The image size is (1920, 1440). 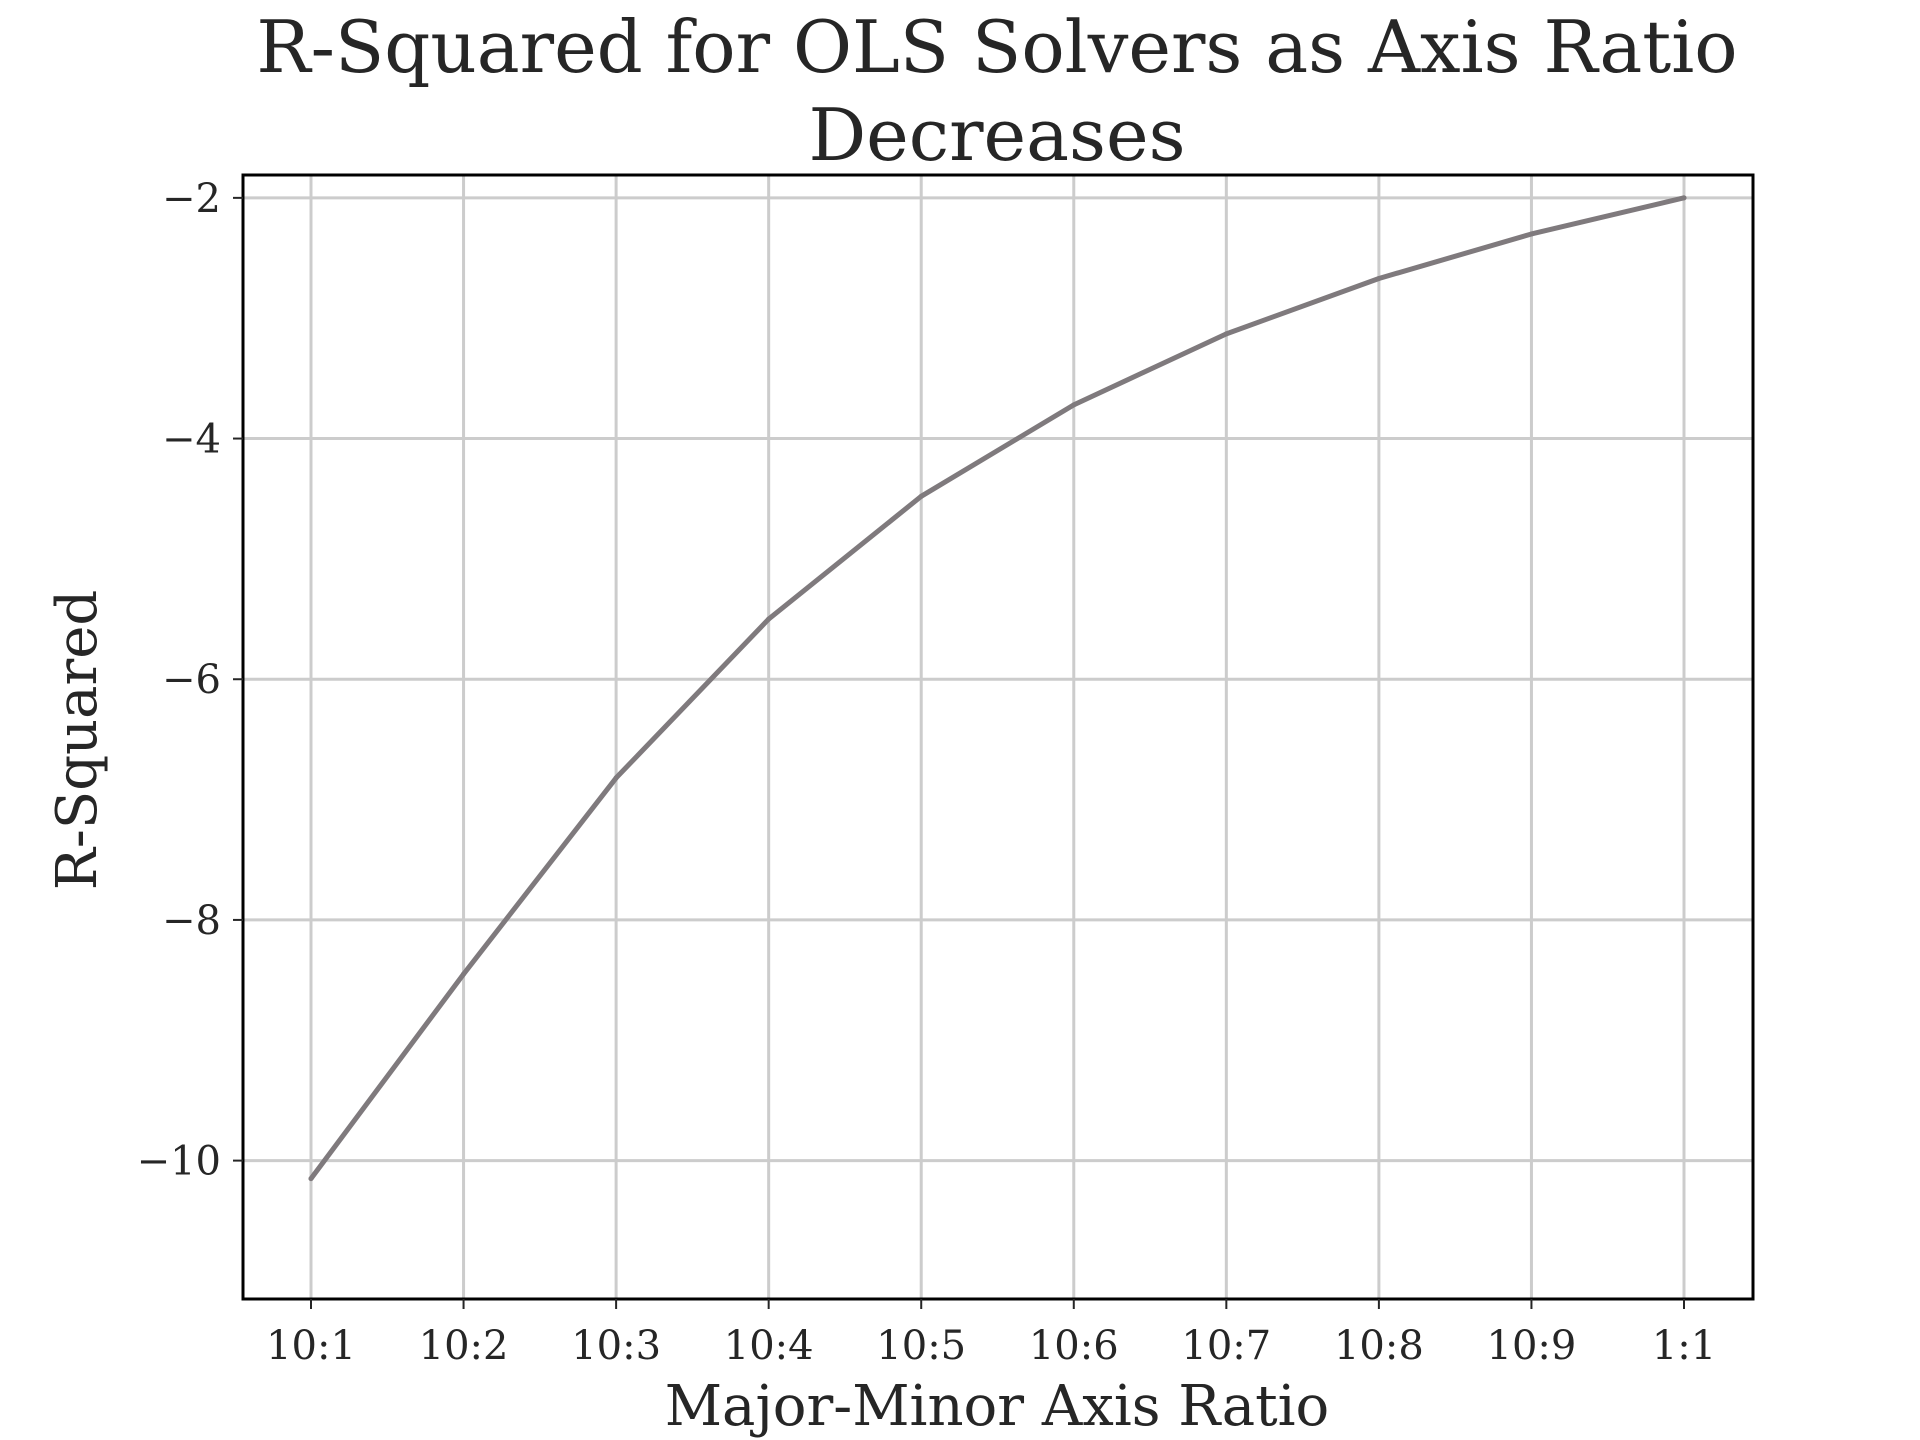 What do you see at coordinates (997, 1406) in the screenshot?
I see `x-axis-label: Major-Minor Axis Ratio` at bounding box center [997, 1406].